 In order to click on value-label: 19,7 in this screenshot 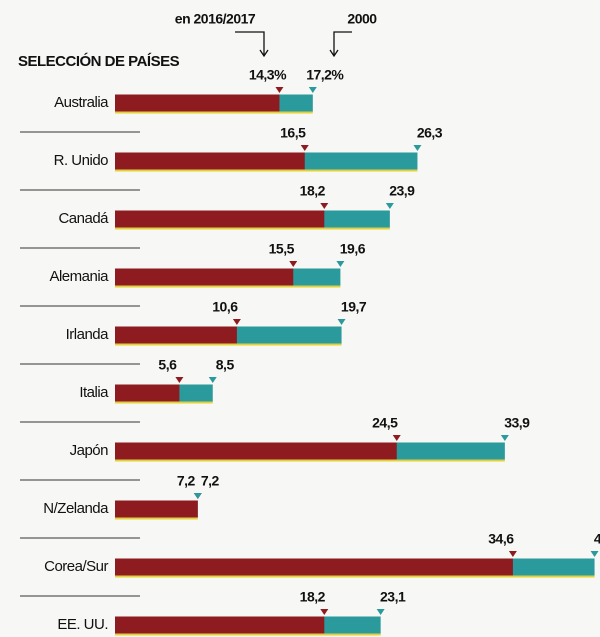, I will do `click(354, 307)`.